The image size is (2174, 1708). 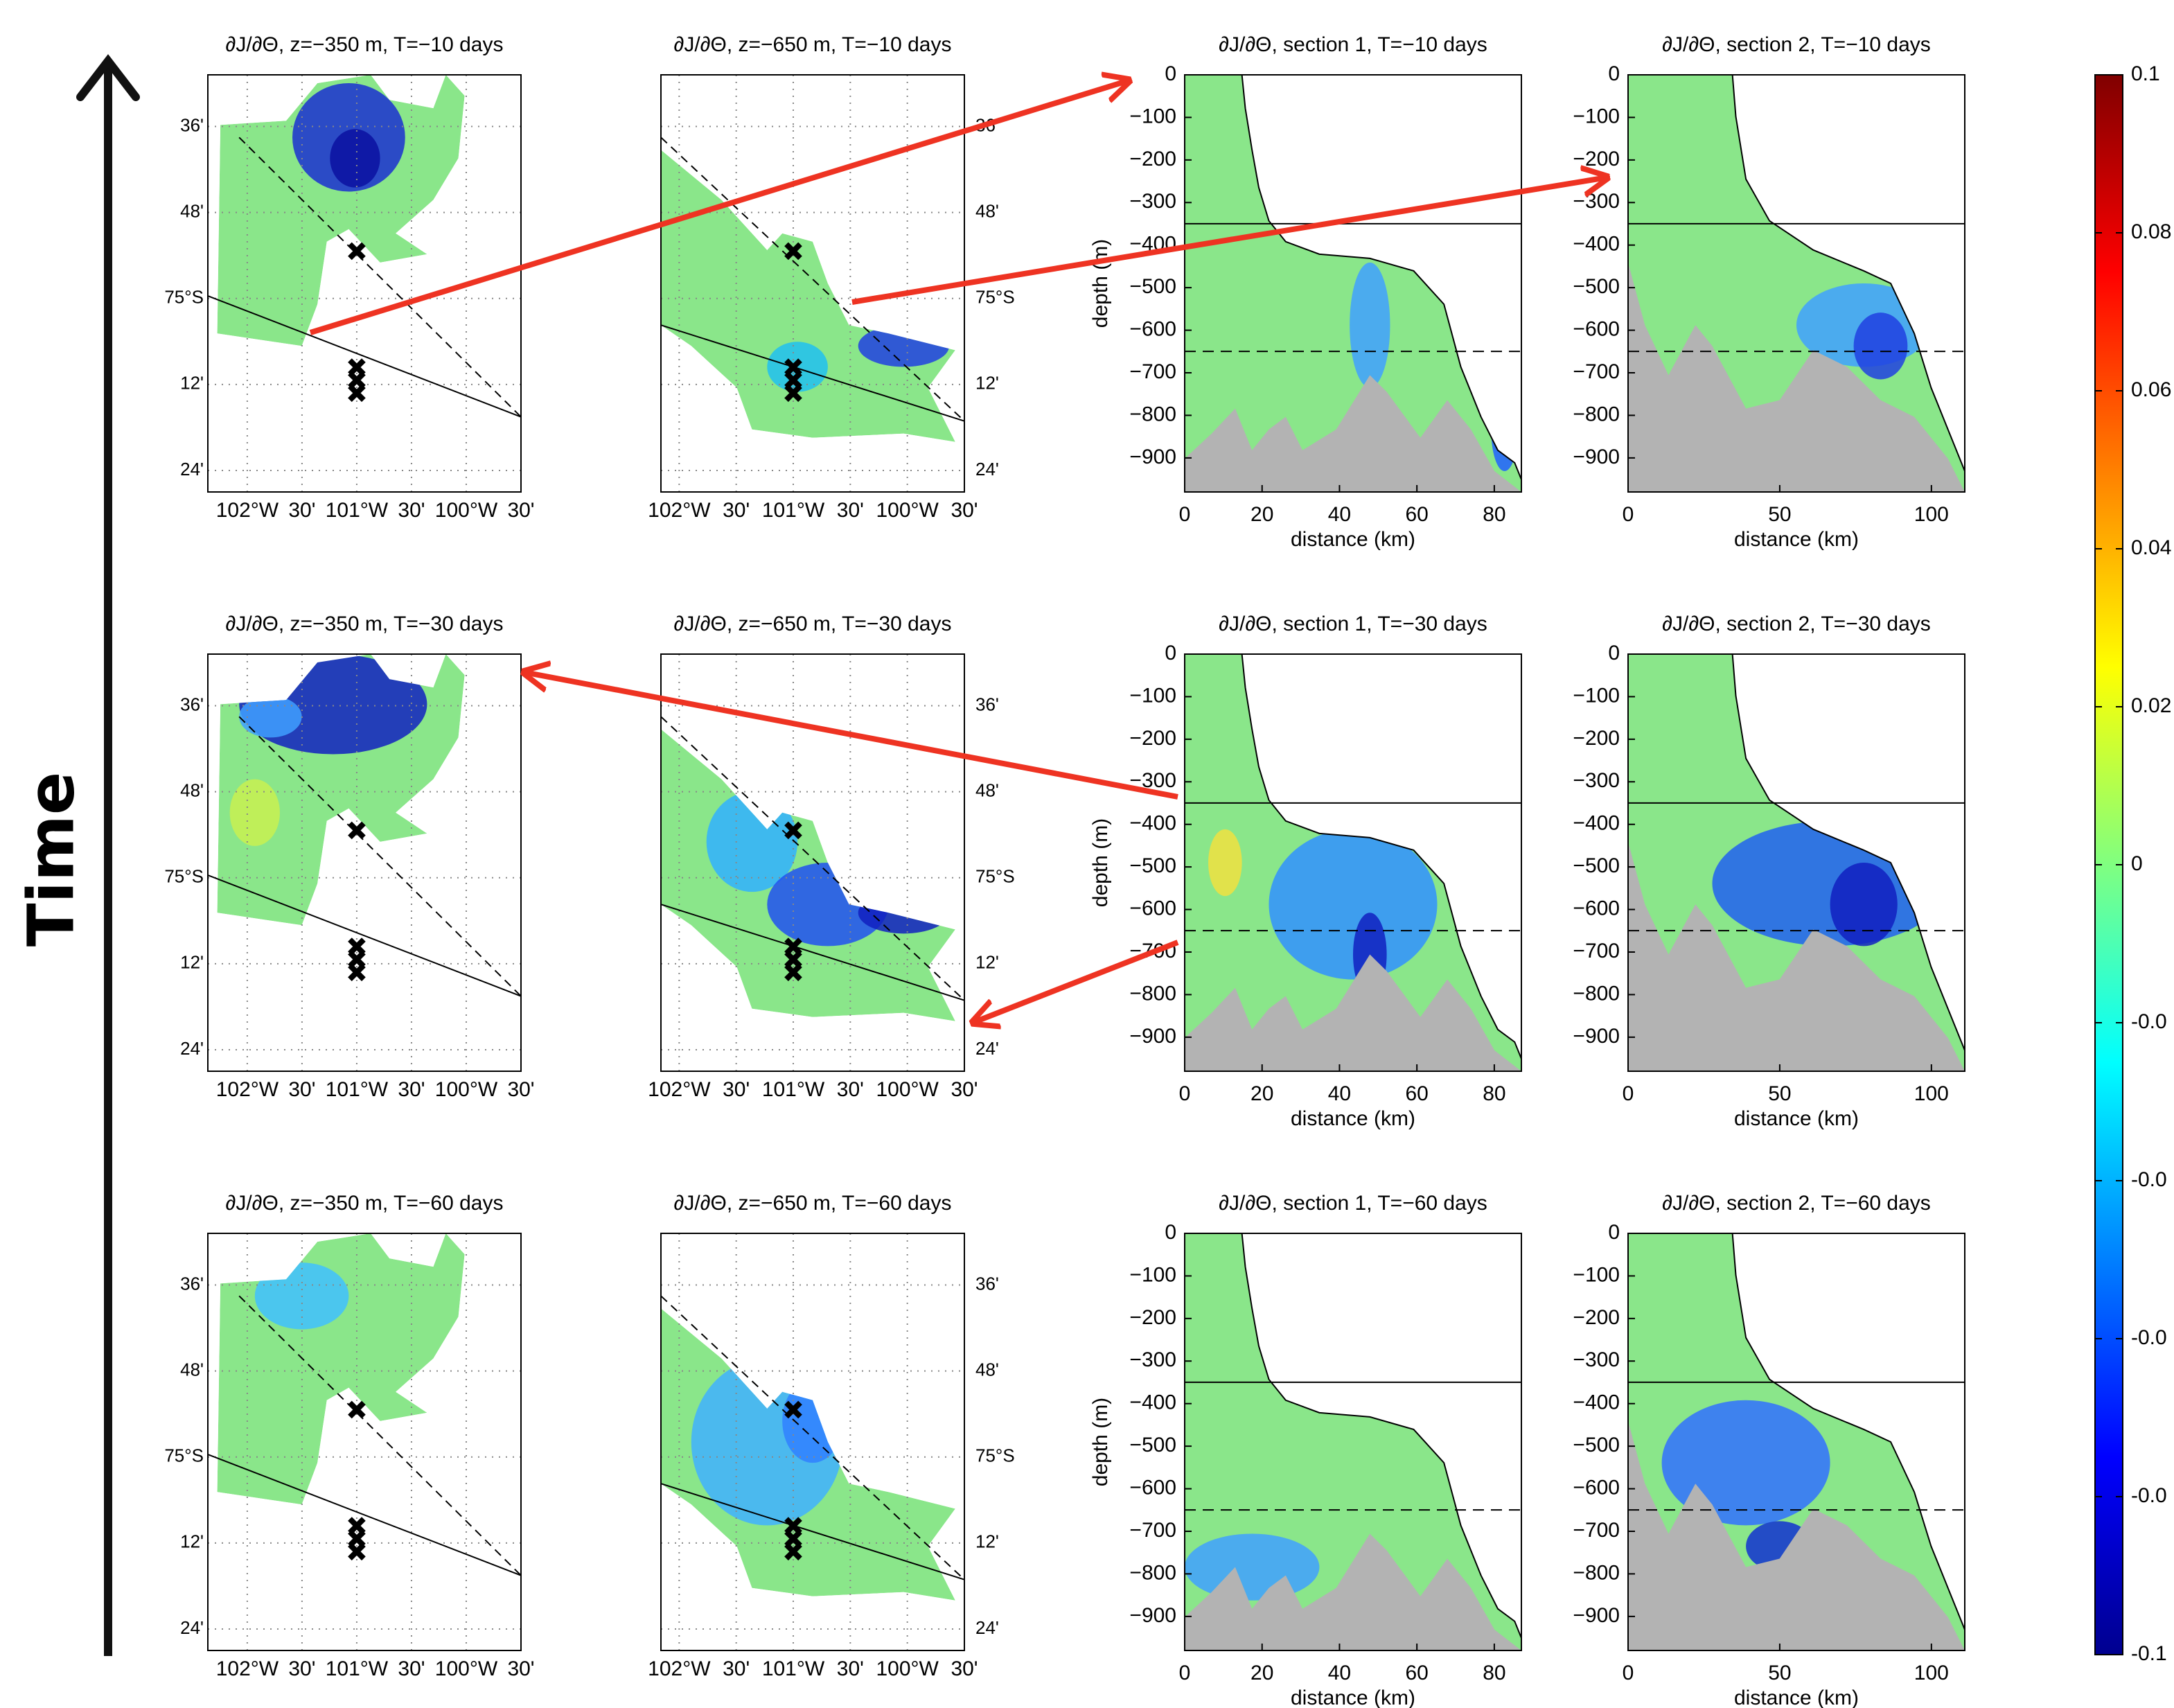 What do you see at coordinates (365, 1204) in the screenshot?
I see `panel-title: ∂J/∂Θ, z=−350 m, T=−60 days` at bounding box center [365, 1204].